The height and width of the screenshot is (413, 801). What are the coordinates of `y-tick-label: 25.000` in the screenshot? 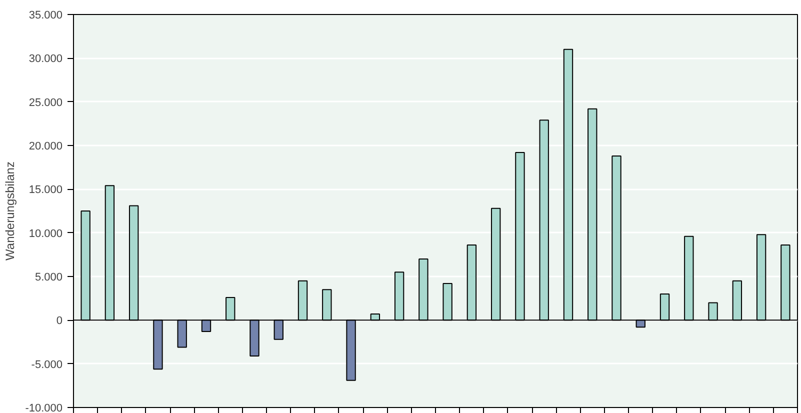 It's located at (45, 102).